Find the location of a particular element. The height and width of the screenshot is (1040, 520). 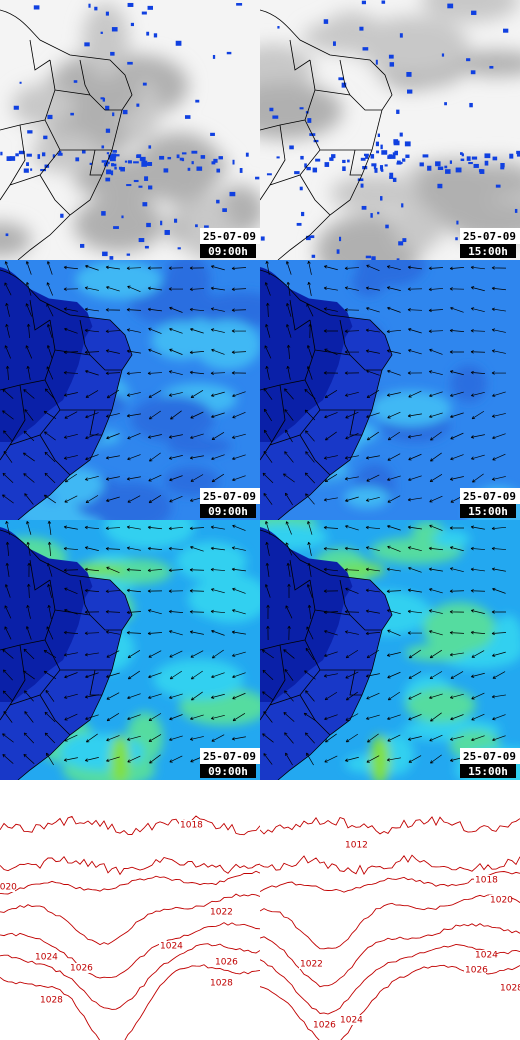

time-box is located at coordinates (228, 511).